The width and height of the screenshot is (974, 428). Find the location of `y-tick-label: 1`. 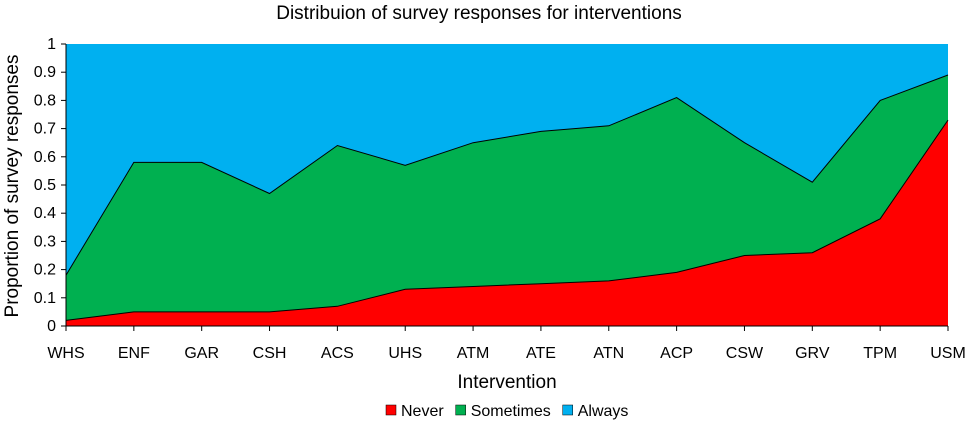

y-tick-label: 1 is located at coordinates (51, 44).